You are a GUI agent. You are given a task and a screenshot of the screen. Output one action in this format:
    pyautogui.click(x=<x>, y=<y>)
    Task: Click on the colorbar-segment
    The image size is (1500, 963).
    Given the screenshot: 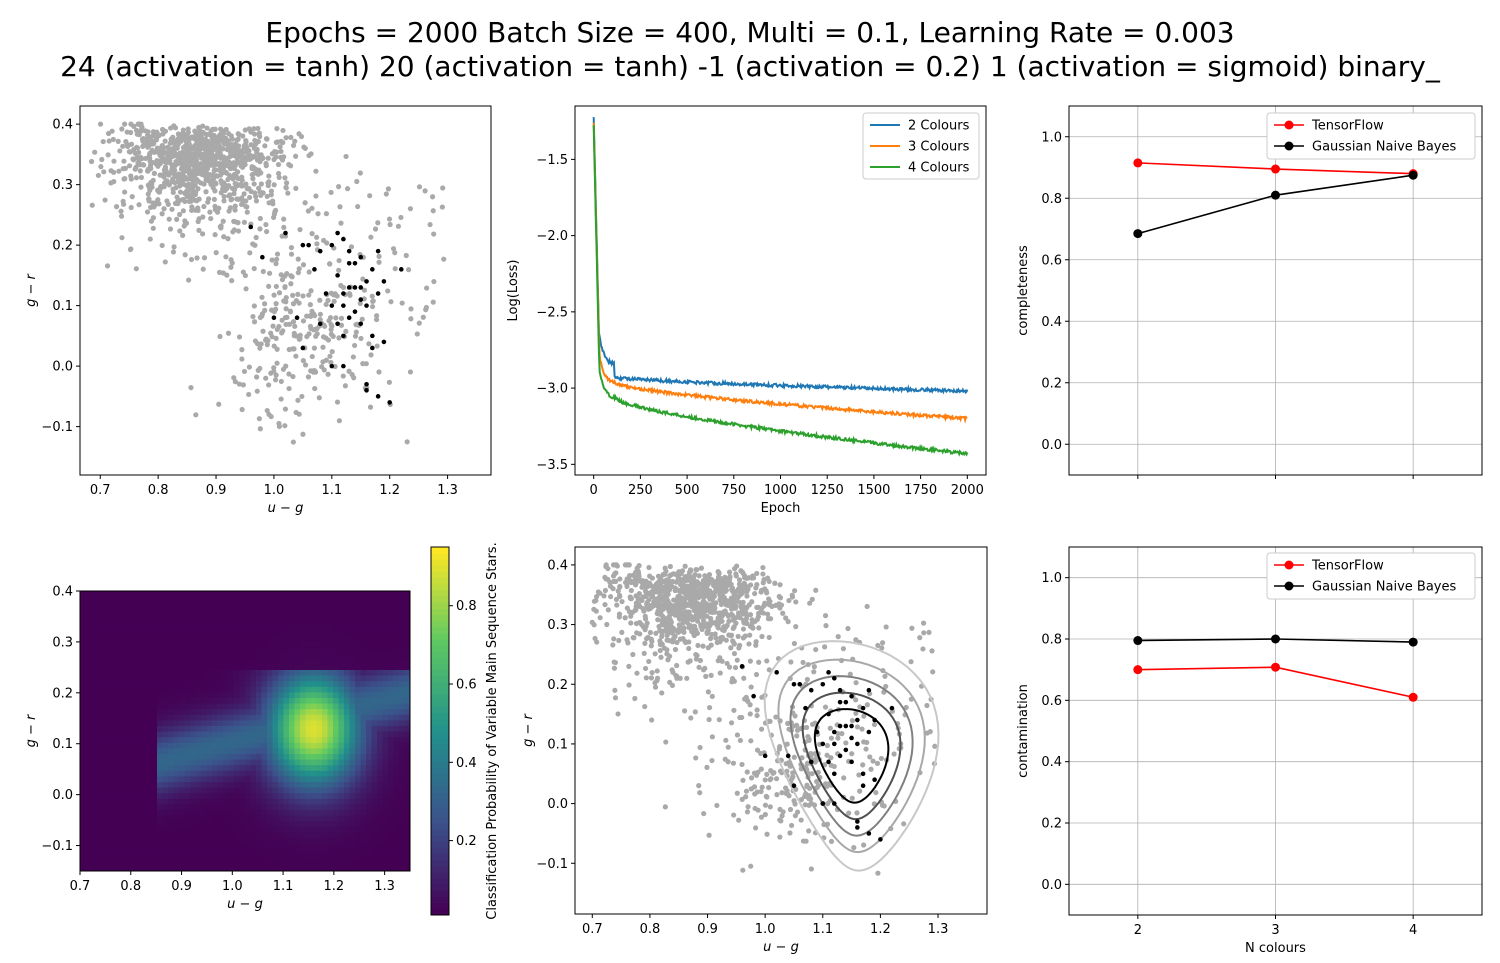 What is the action you would take?
    pyautogui.click(x=440, y=771)
    